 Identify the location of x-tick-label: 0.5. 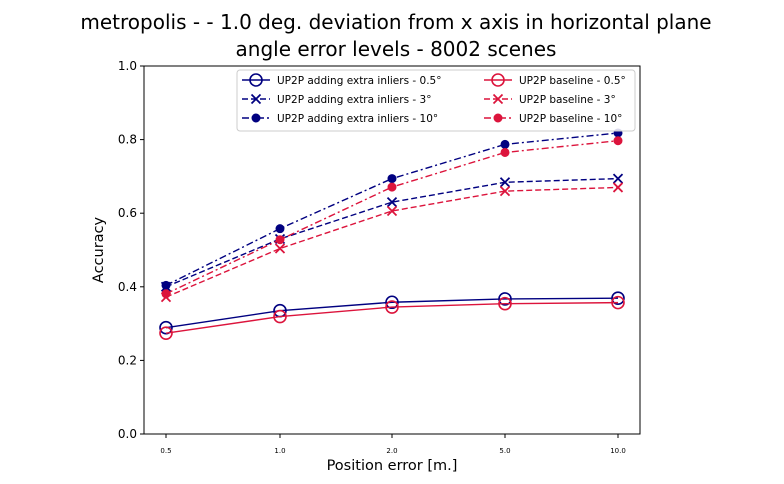
(165, 451).